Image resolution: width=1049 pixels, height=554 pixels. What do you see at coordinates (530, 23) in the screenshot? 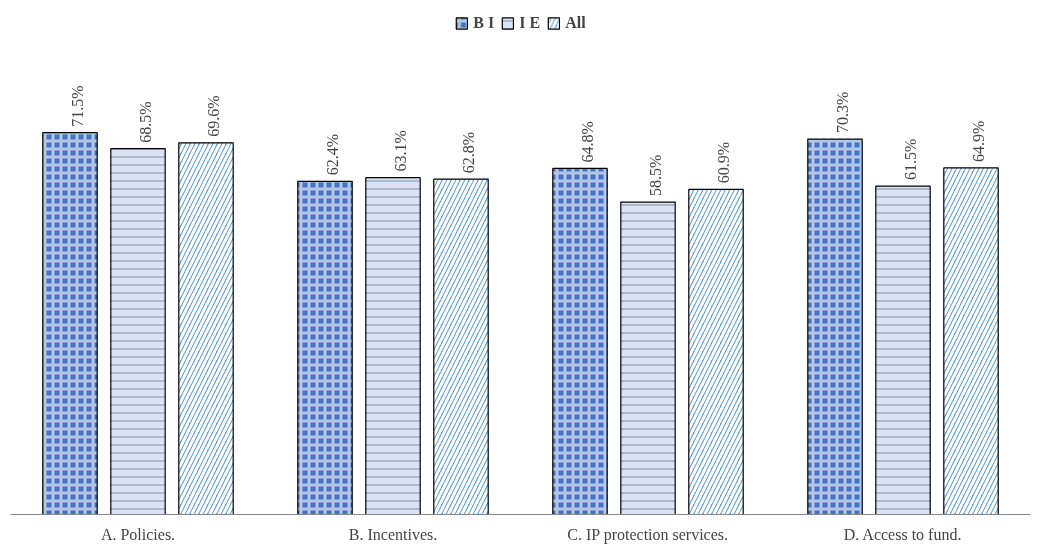
I see `legend-label: I E` at bounding box center [530, 23].